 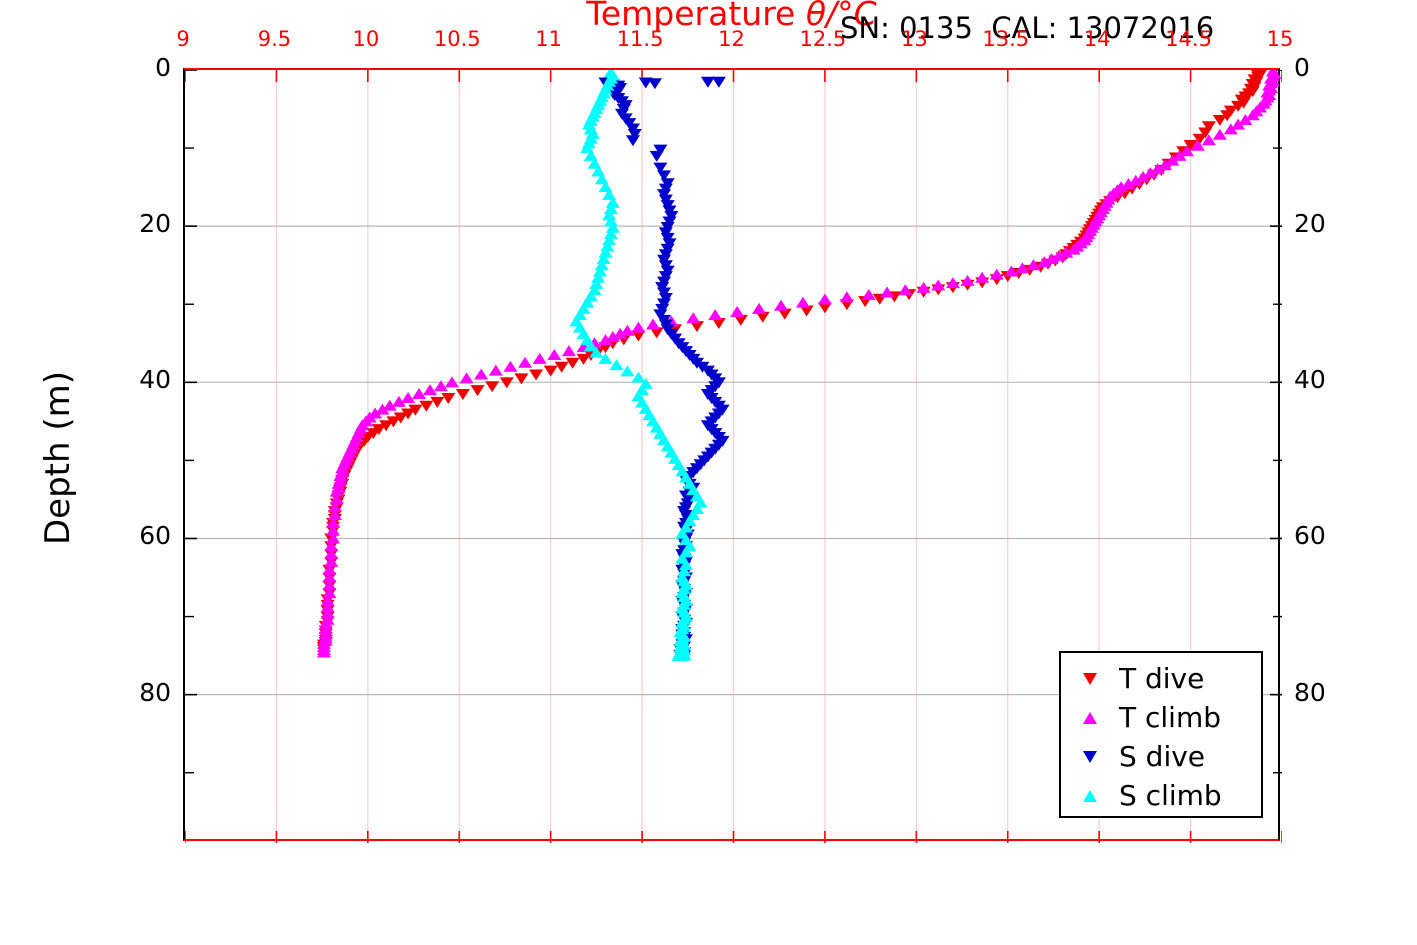 What do you see at coordinates (1161, 795) in the screenshot?
I see `legend-item-s-climb: S climb` at bounding box center [1161, 795].